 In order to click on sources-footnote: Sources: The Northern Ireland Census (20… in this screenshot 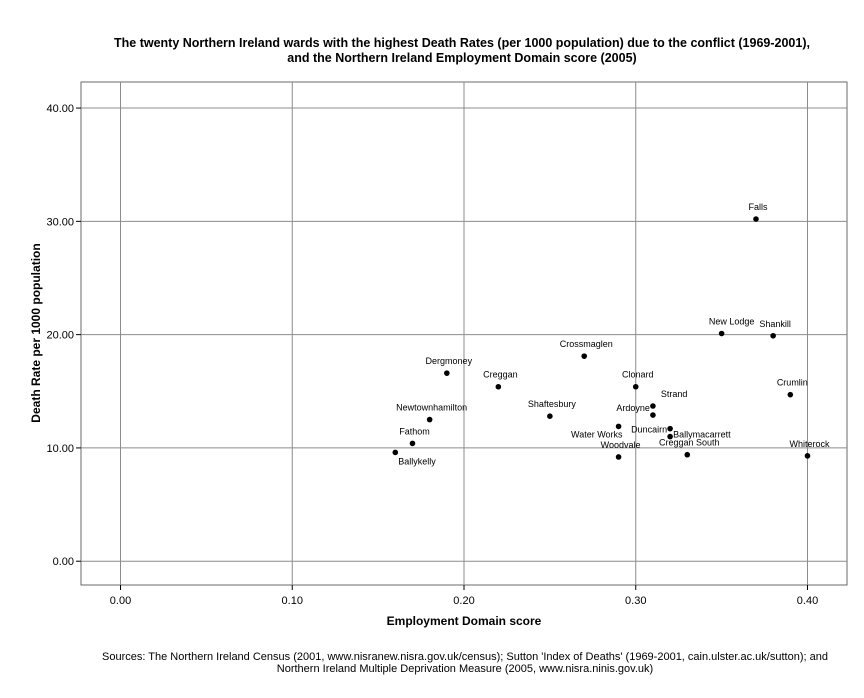, I will do `click(452, 663)`.